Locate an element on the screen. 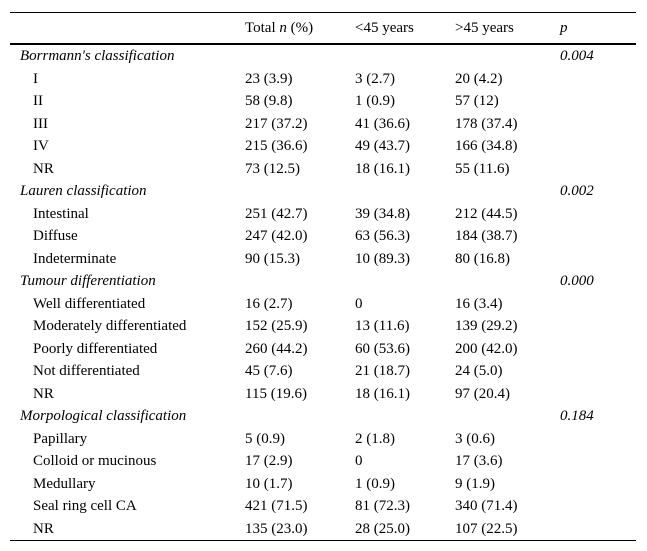 Image resolution: width=647 pixels, height=551 pixels. table-row: Well differentiated 16 (2.7) 0 16 (3.4) is located at coordinates (323, 304).